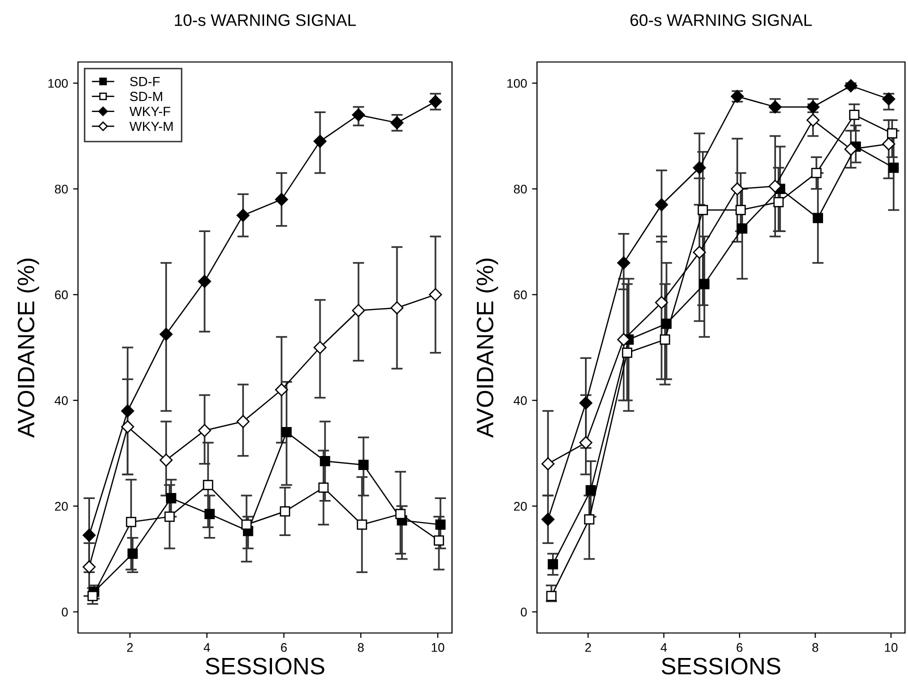 The image size is (908, 691). What do you see at coordinates (721, 20) in the screenshot?
I see `chart-title: 60-s WARNING SIGNAL` at bounding box center [721, 20].